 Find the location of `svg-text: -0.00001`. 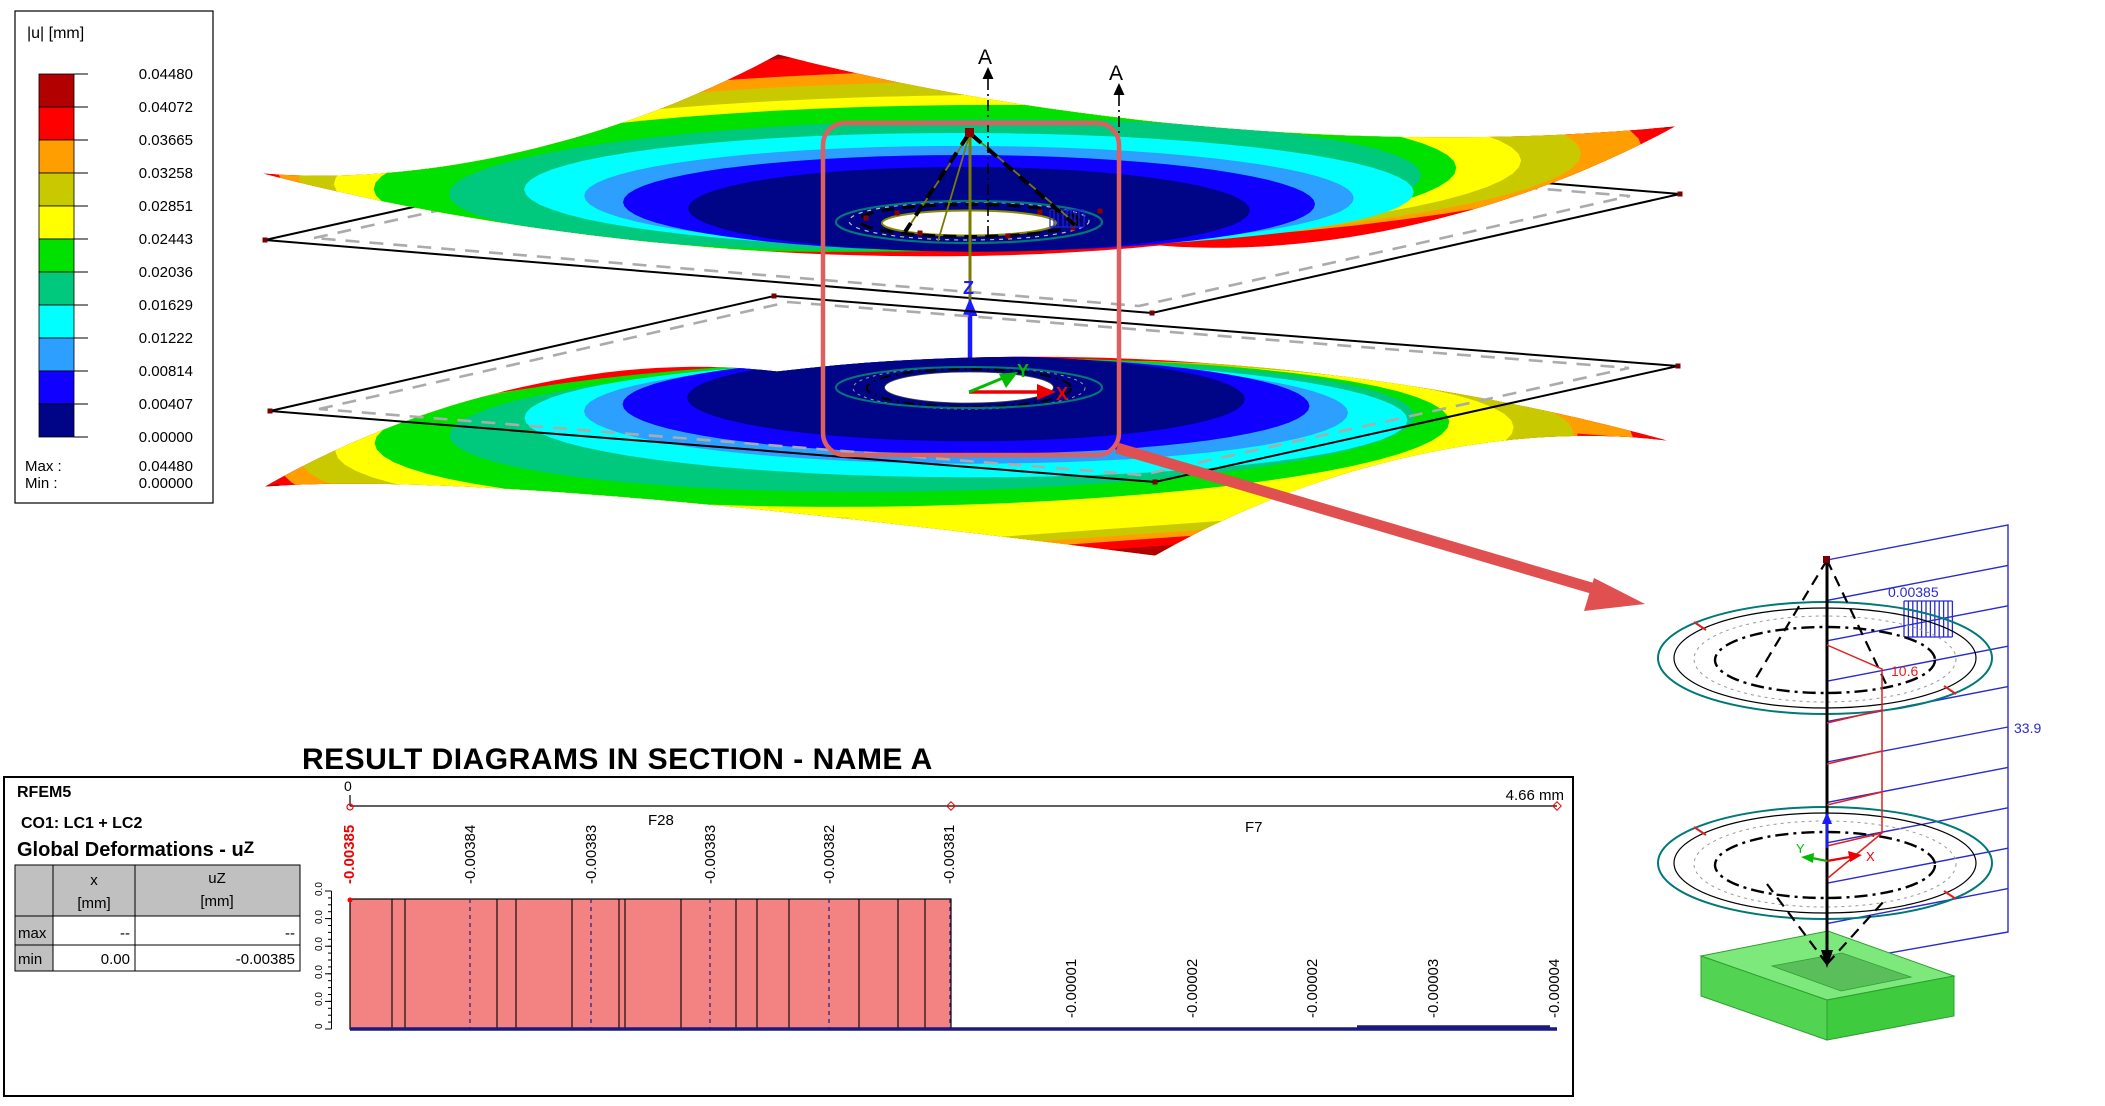

svg-text: -0.00001 is located at coordinates (1071, 988).